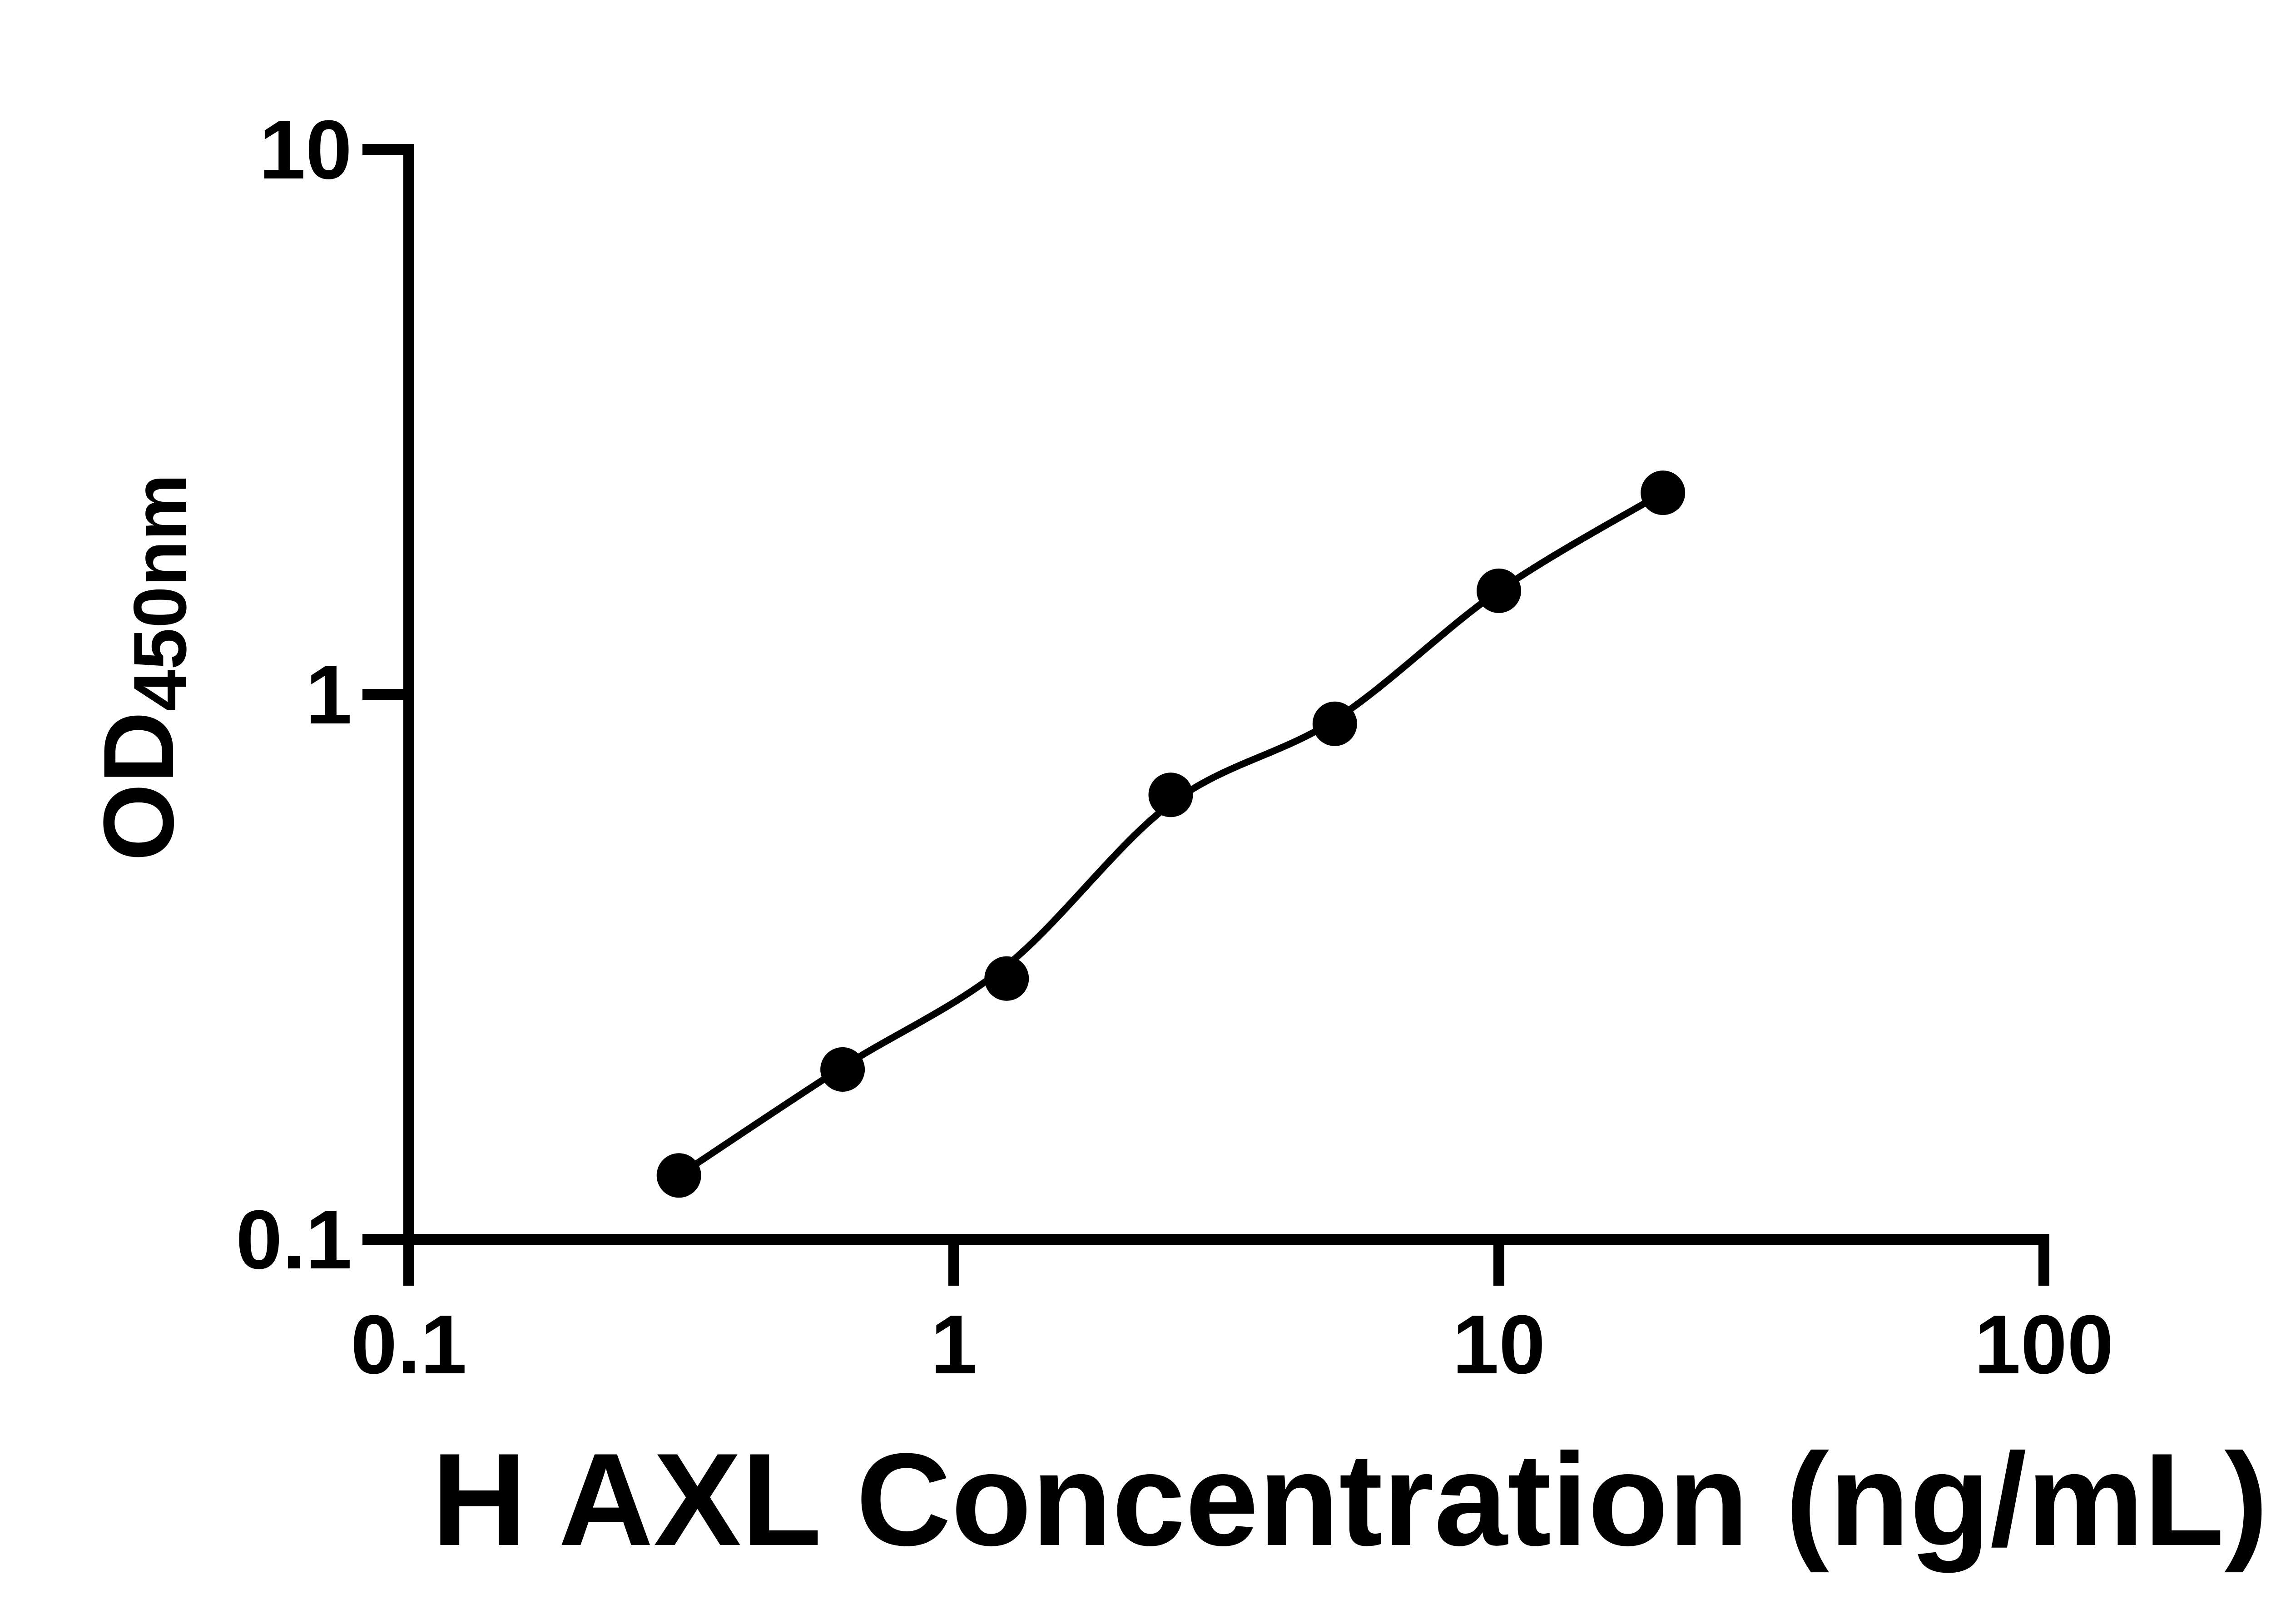 The image size is (2271, 1624). I want to click on y-tick-label: 1, so click(328, 694).